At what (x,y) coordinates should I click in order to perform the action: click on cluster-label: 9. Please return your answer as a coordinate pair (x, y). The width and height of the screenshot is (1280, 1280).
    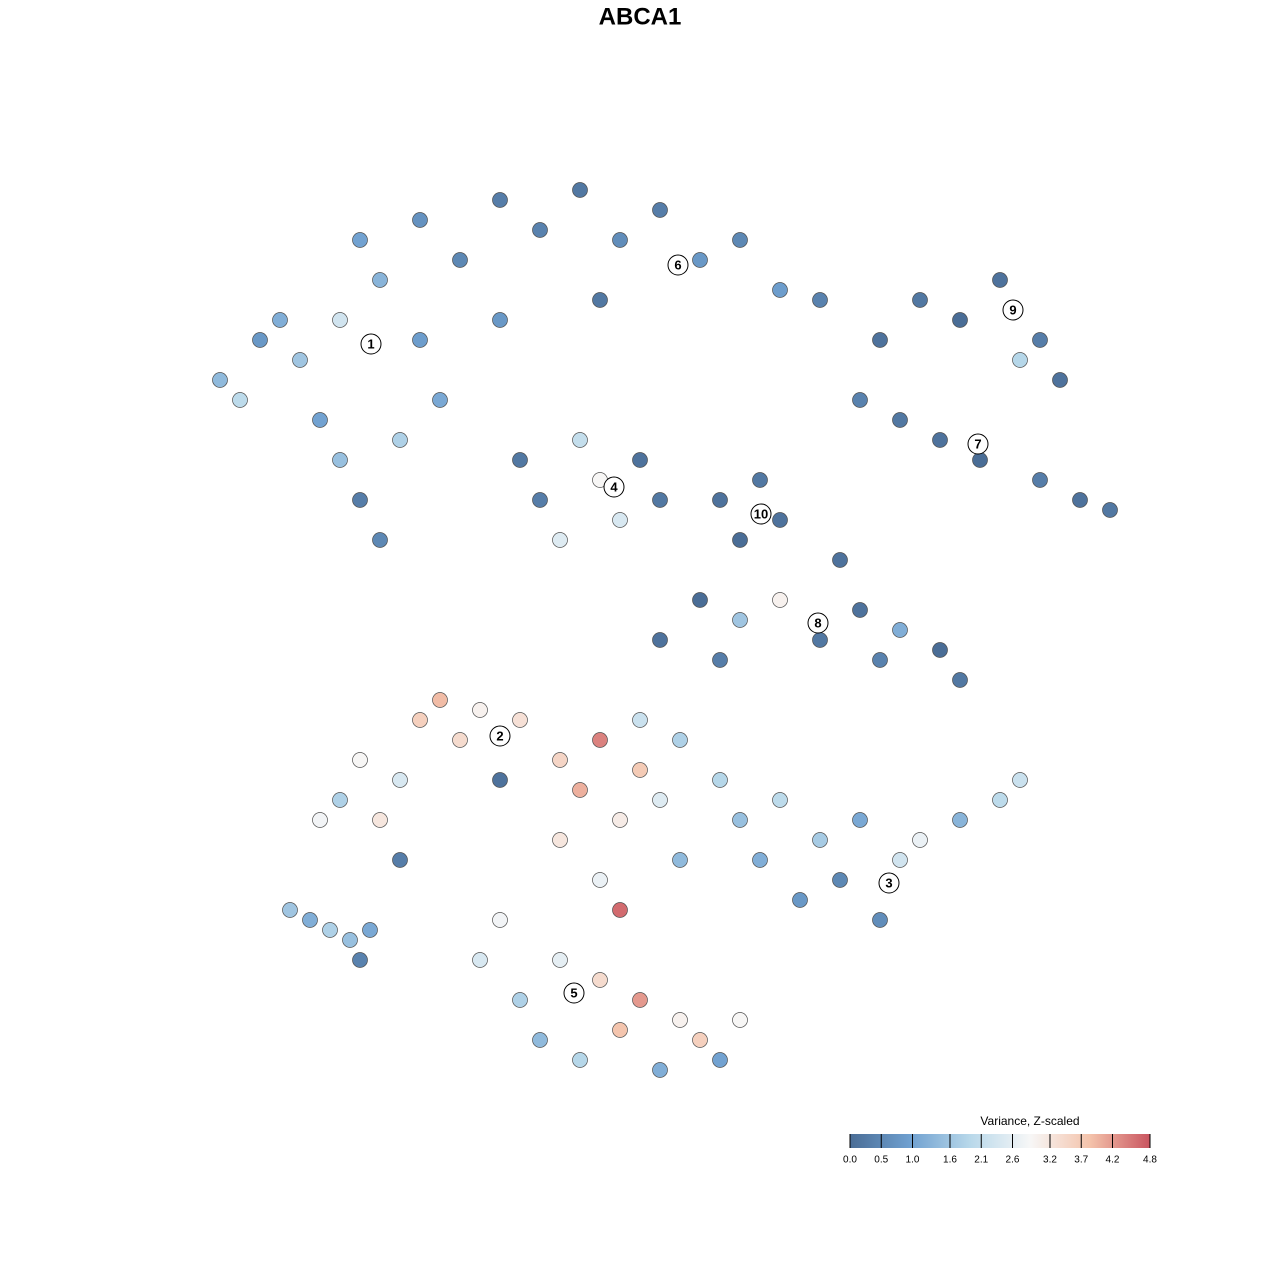
    Looking at the image, I should click on (1012, 309).